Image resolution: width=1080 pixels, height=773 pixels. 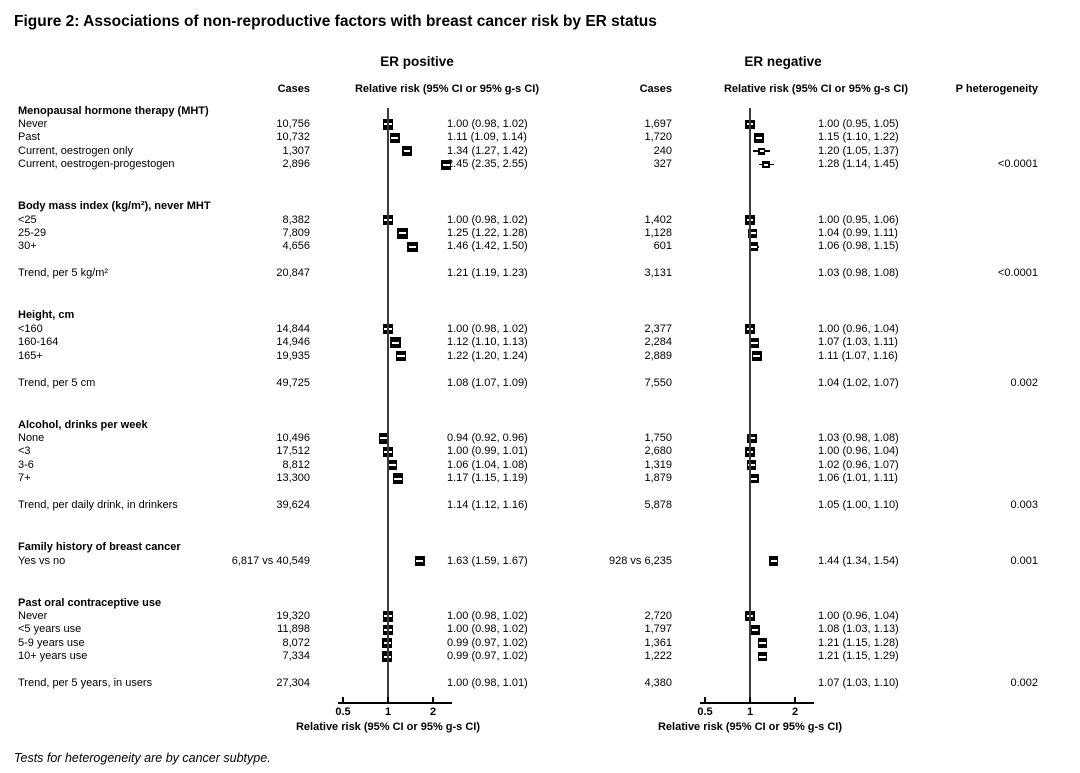 I want to click on relative-risk-value: 1.06 (1.04, 1.08), so click(x=487, y=464).